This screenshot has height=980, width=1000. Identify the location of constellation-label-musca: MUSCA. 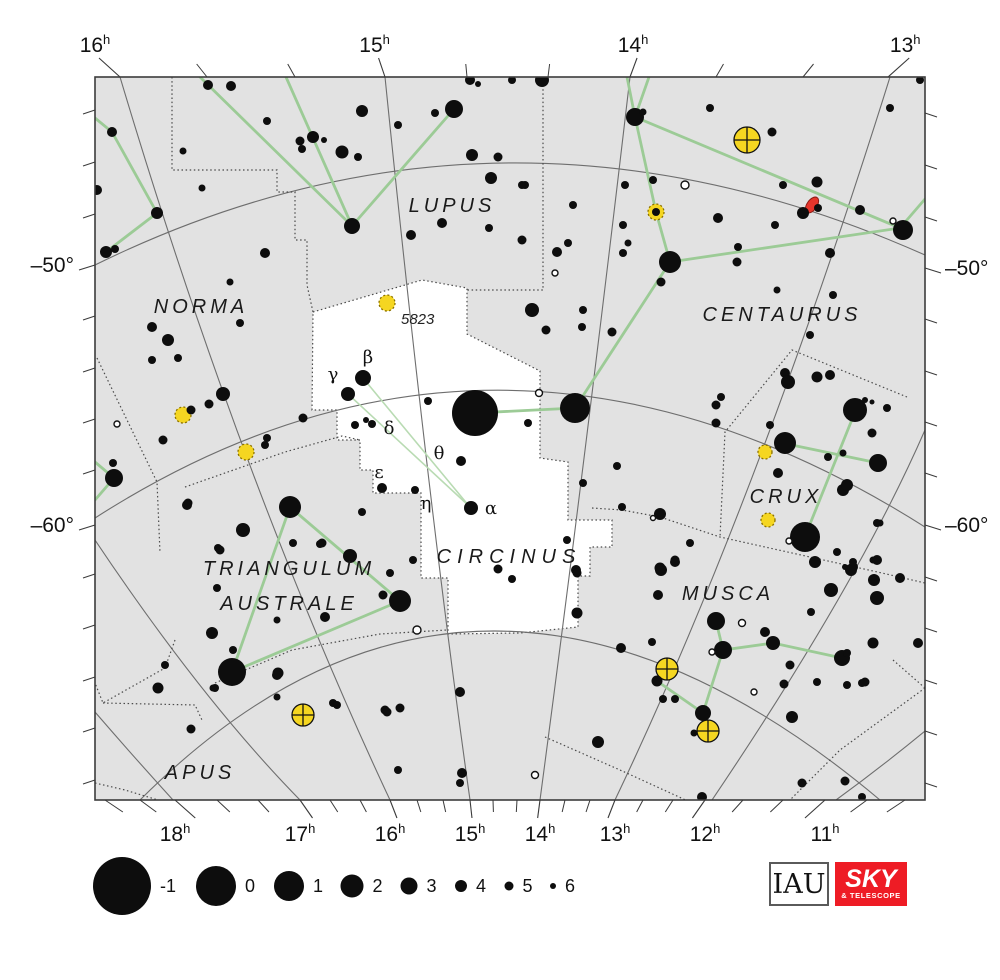
(728, 594).